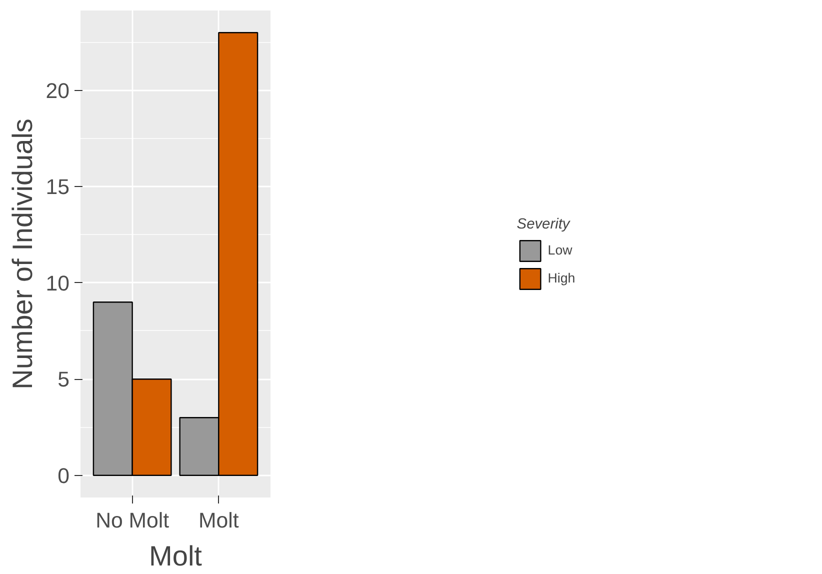 The image size is (822, 574). Describe the element at coordinates (58, 90) in the screenshot. I see `y-tick-label: 20` at that location.